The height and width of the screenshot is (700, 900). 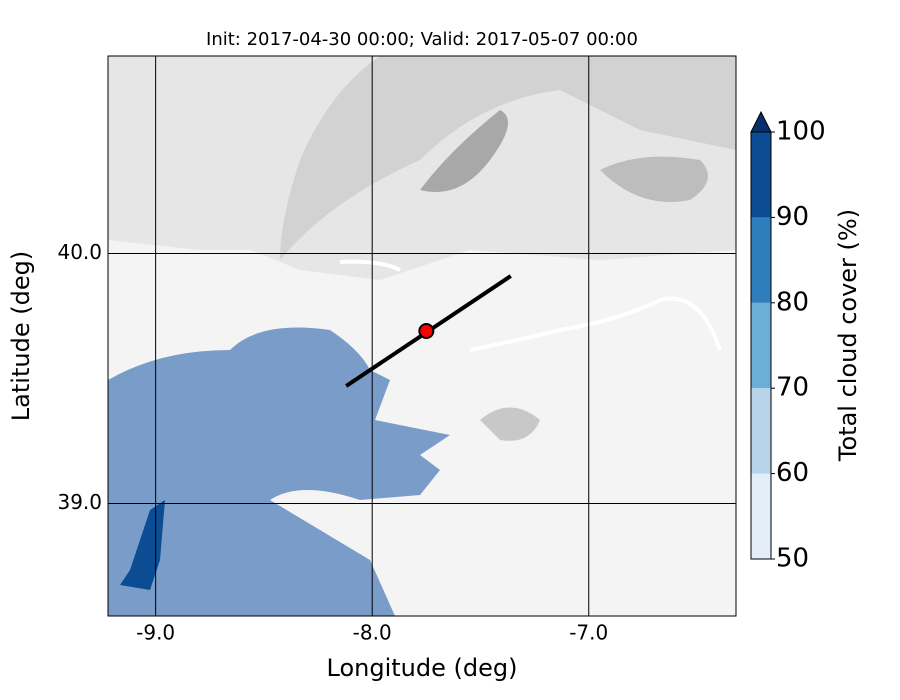 What do you see at coordinates (792, 559) in the screenshot?
I see `colorbar-tick-label: 50` at bounding box center [792, 559].